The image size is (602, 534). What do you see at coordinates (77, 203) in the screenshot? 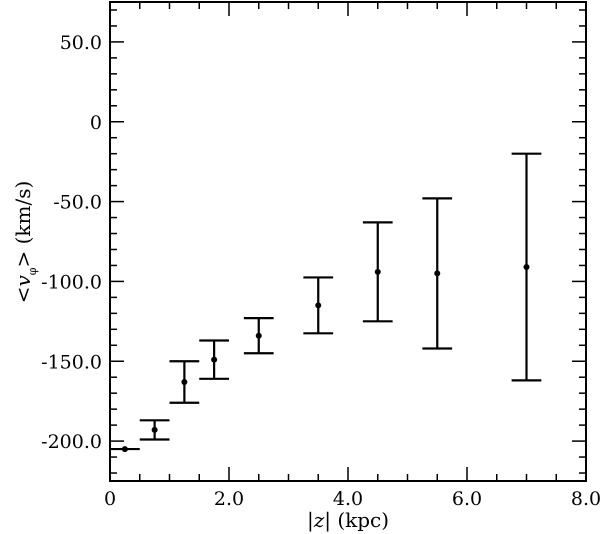
I see `y-tick-label: -50.0` at bounding box center [77, 203].